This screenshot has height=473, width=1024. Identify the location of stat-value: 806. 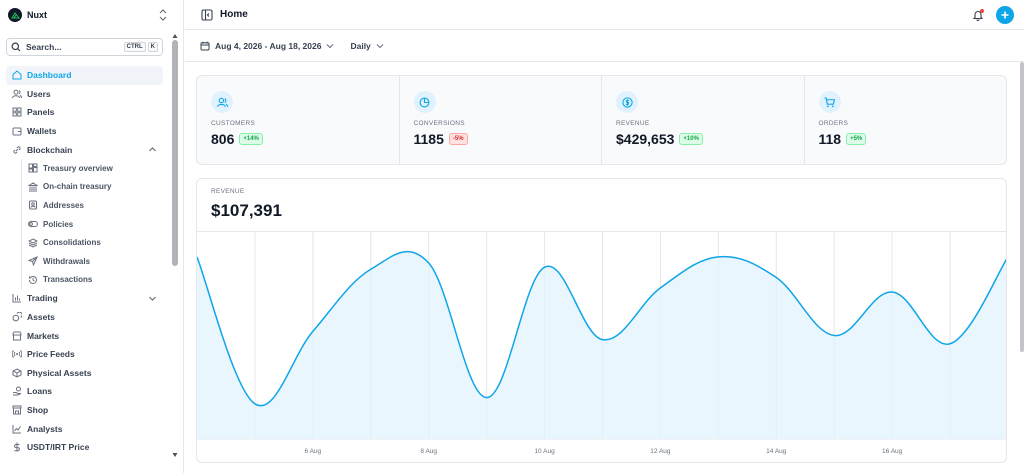
(223, 139).